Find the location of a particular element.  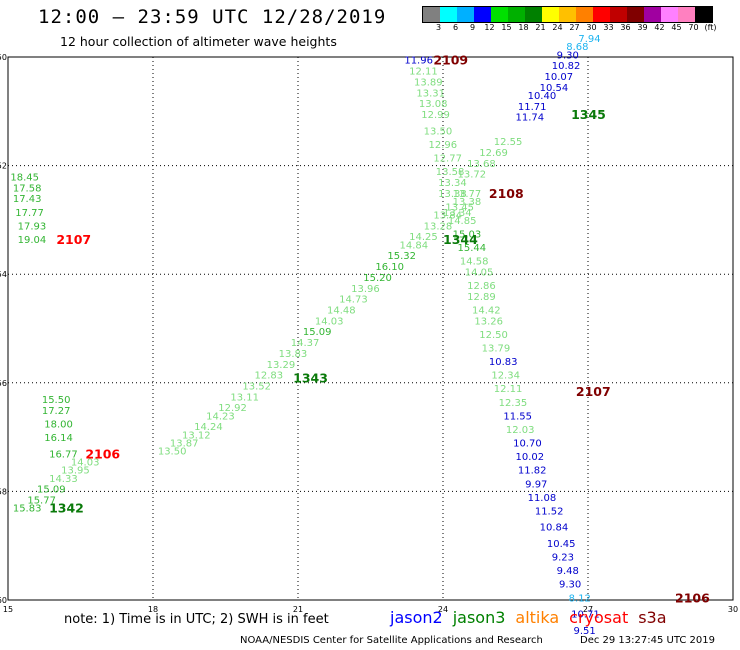

wave-height-label: 8.12 is located at coordinates (580, 598).